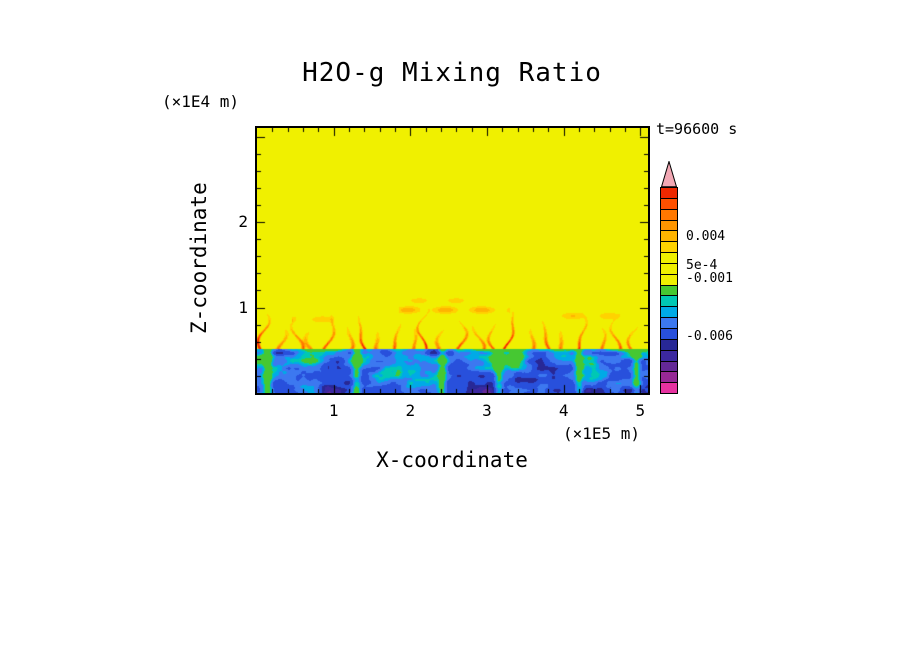 This screenshot has height=654, width=904. What do you see at coordinates (709, 336) in the screenshot?
I see `colorbar-label: -0.006` at bounding box center [709, 336].